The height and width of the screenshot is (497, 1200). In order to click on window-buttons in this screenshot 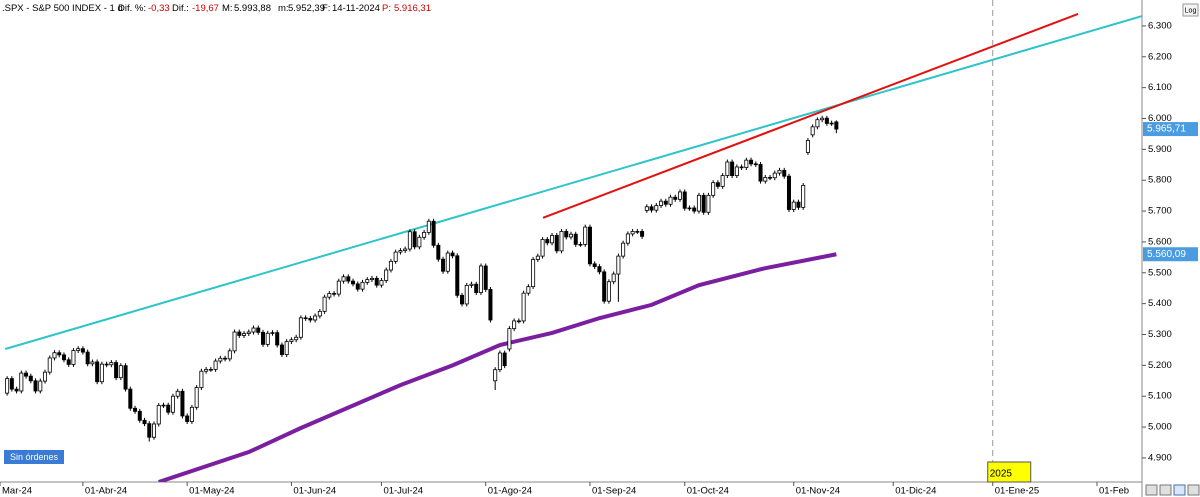, I will do `click(1172, 490)`.